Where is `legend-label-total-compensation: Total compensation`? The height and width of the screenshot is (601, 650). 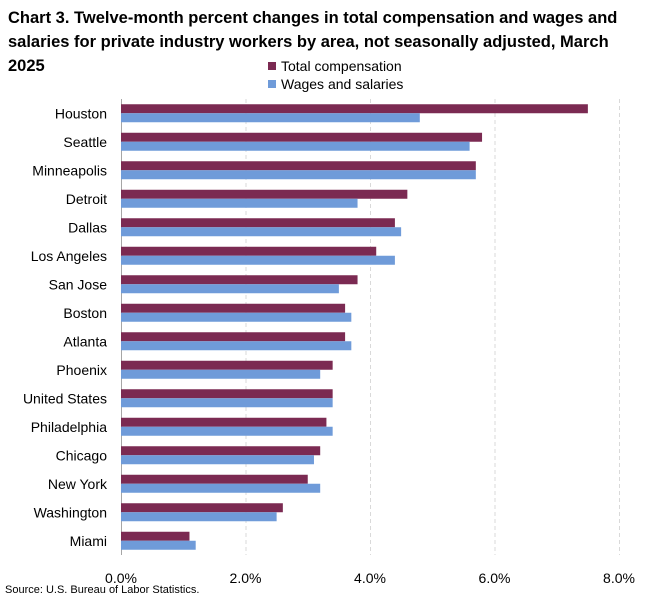 legend-label-total-compensation: Total compensation is located at coordinates (341, 66).